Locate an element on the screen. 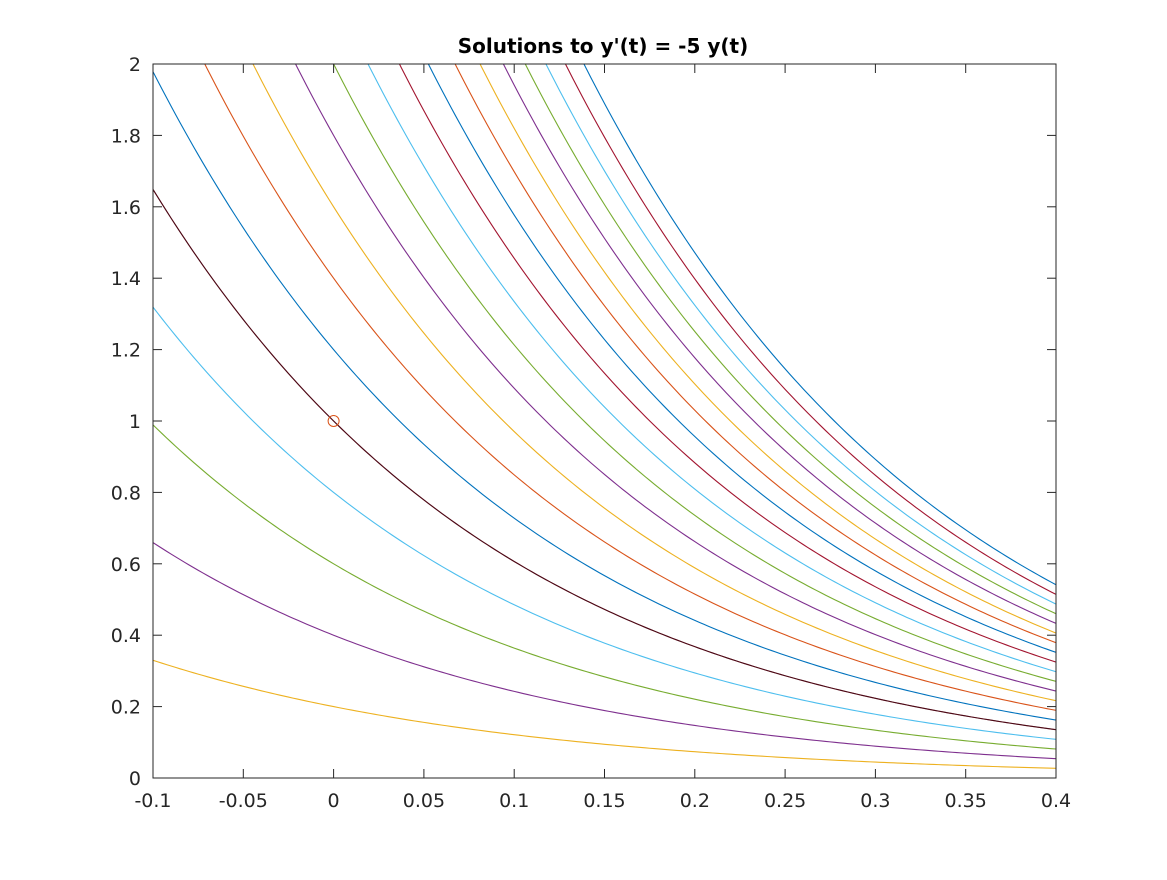 This screenshot has height=880, width=1167. chart-title: Solutions to y'(t) = -5 y(t) is located at coordinates (603, 46).